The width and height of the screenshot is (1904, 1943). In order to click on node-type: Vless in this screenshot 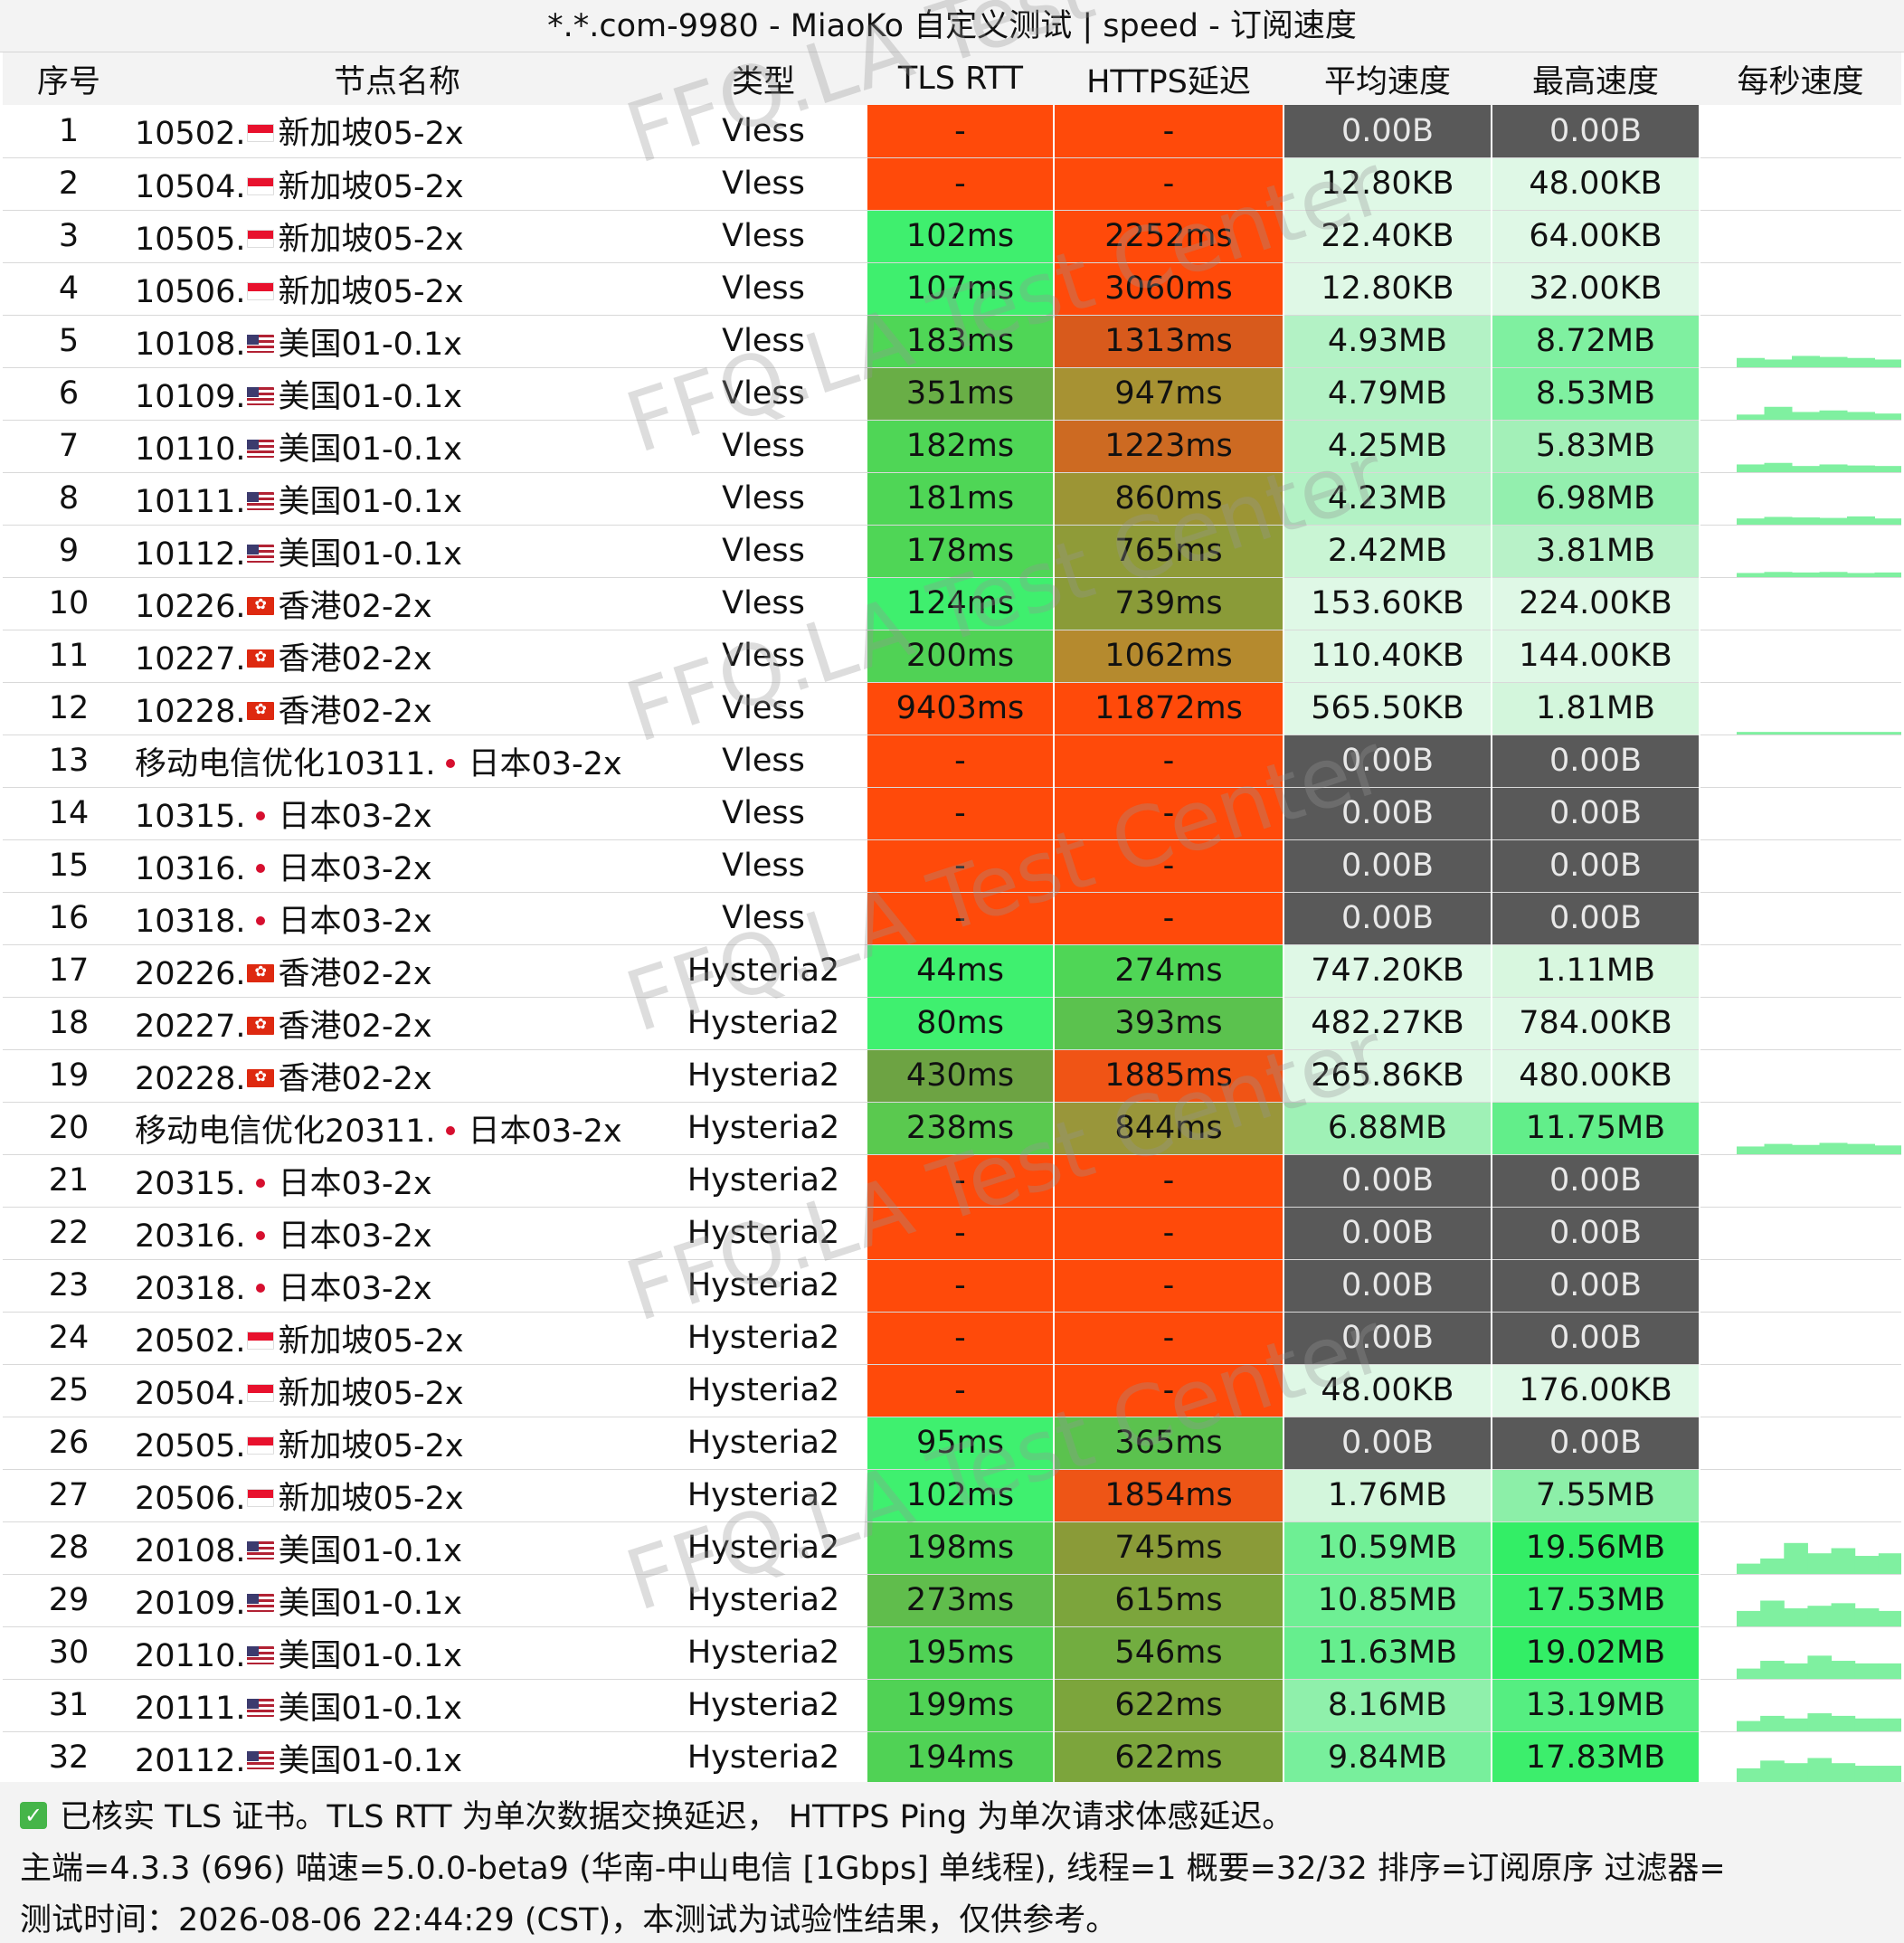, I will do `click(763, 236)`.